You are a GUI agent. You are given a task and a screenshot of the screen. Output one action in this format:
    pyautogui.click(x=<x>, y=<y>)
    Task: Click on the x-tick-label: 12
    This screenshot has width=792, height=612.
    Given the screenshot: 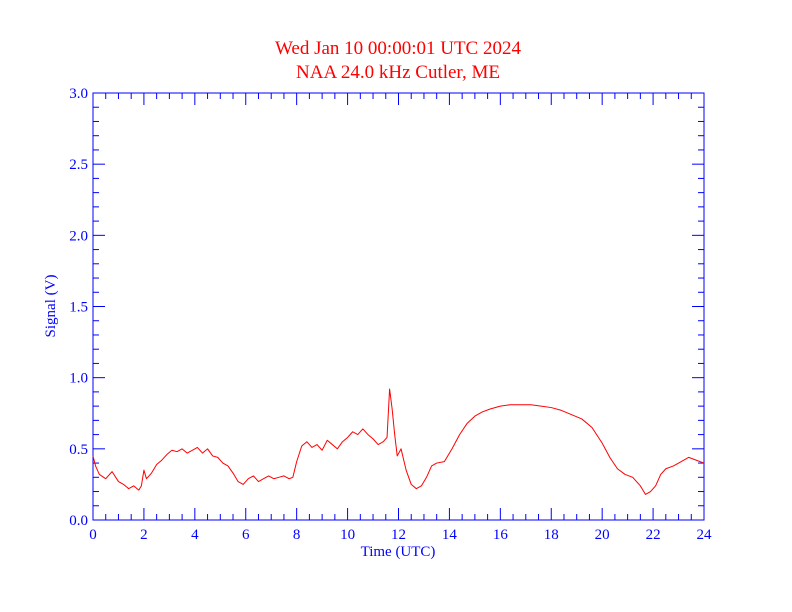 What is the action you would take?
    pyautogui.click(x=398, y=535)
    